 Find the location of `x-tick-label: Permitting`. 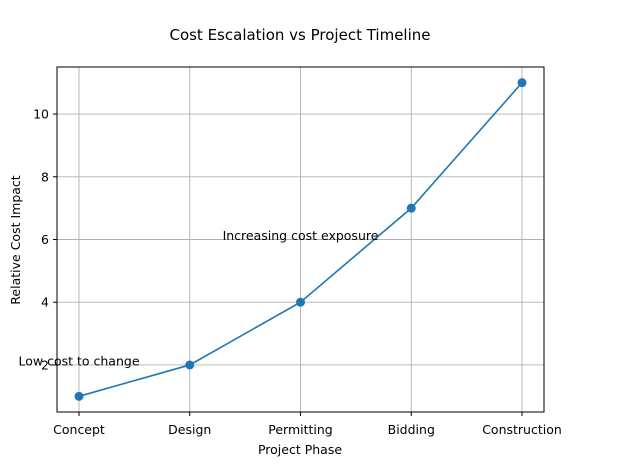

x-tick-label: Permitting is located at coordinates (300, 429).